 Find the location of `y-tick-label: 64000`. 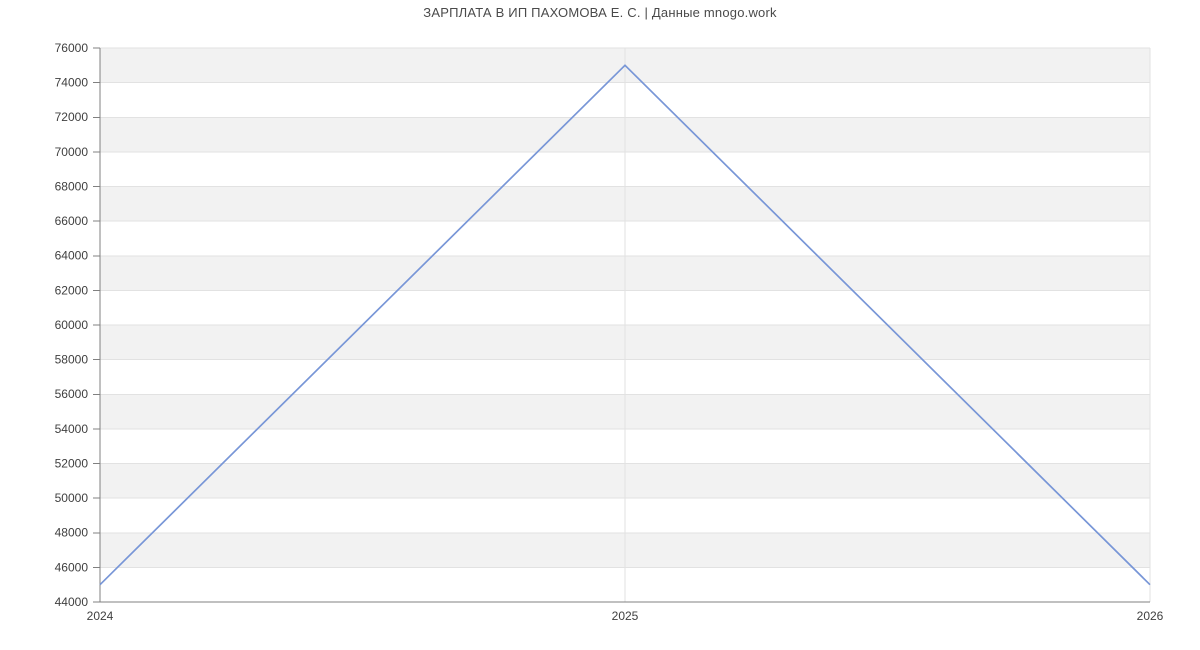

y-tick-label: 64000 is located at coordinates (72, 256).